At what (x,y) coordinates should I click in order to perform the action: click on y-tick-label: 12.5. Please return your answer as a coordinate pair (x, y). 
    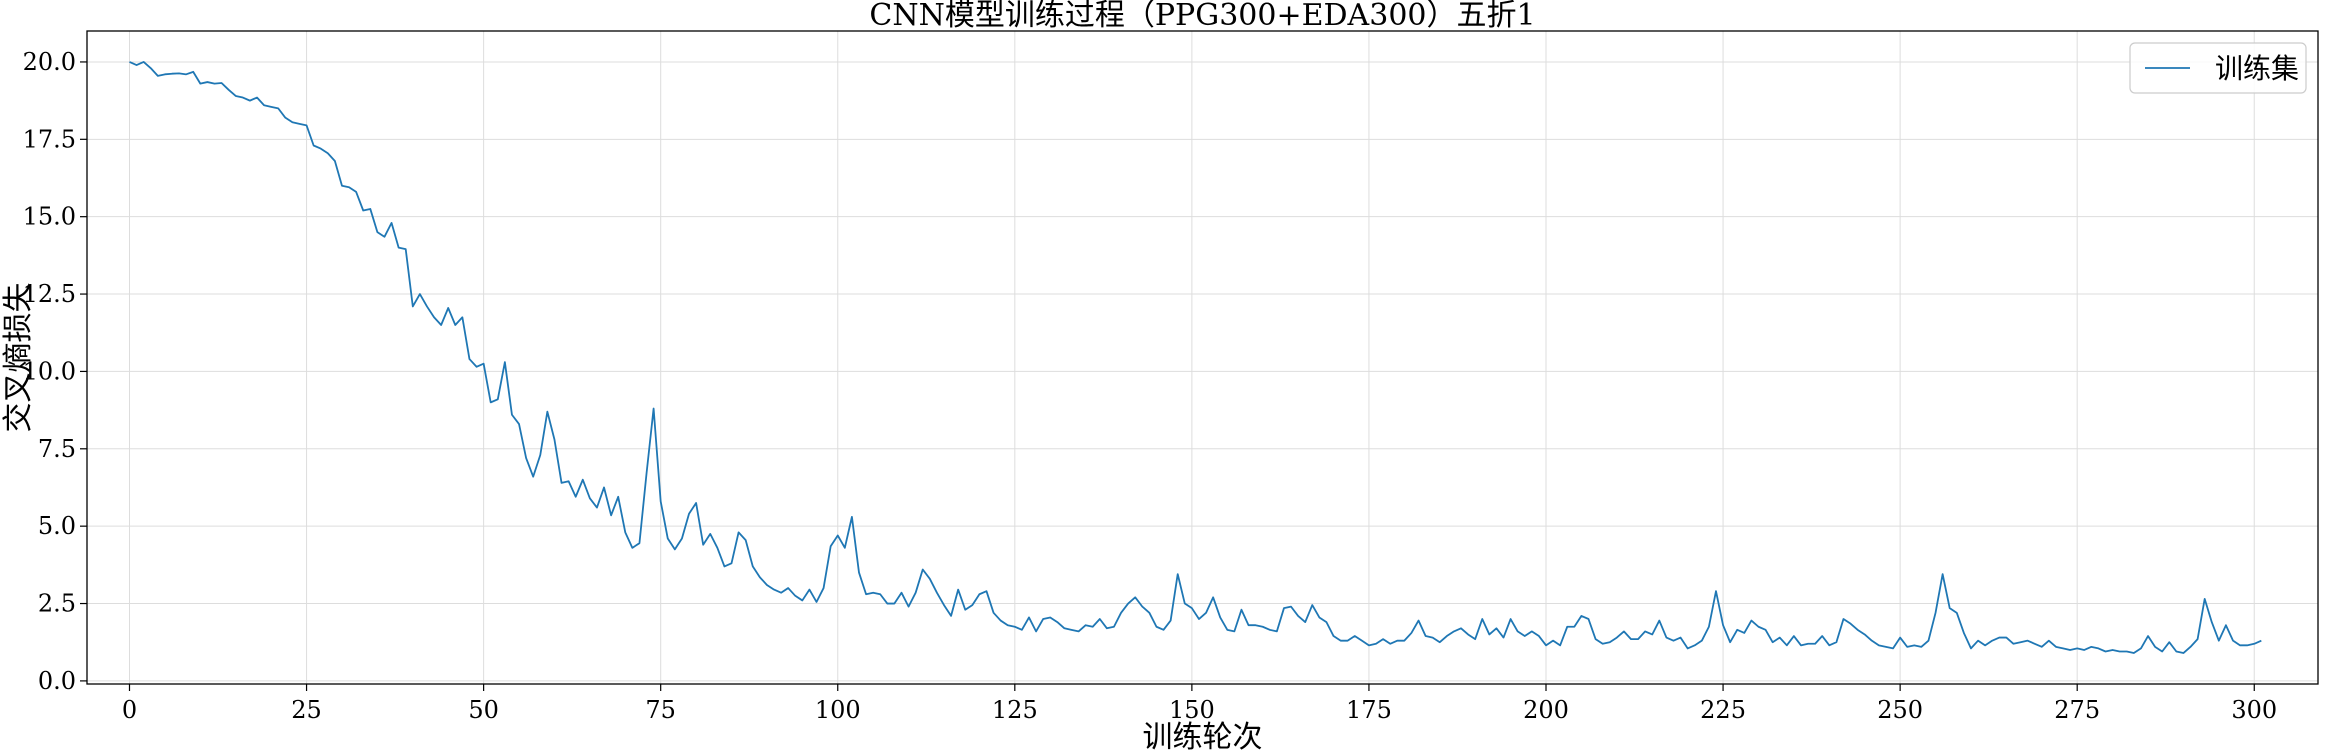
    Looking at the image, I should click on (49, 294).